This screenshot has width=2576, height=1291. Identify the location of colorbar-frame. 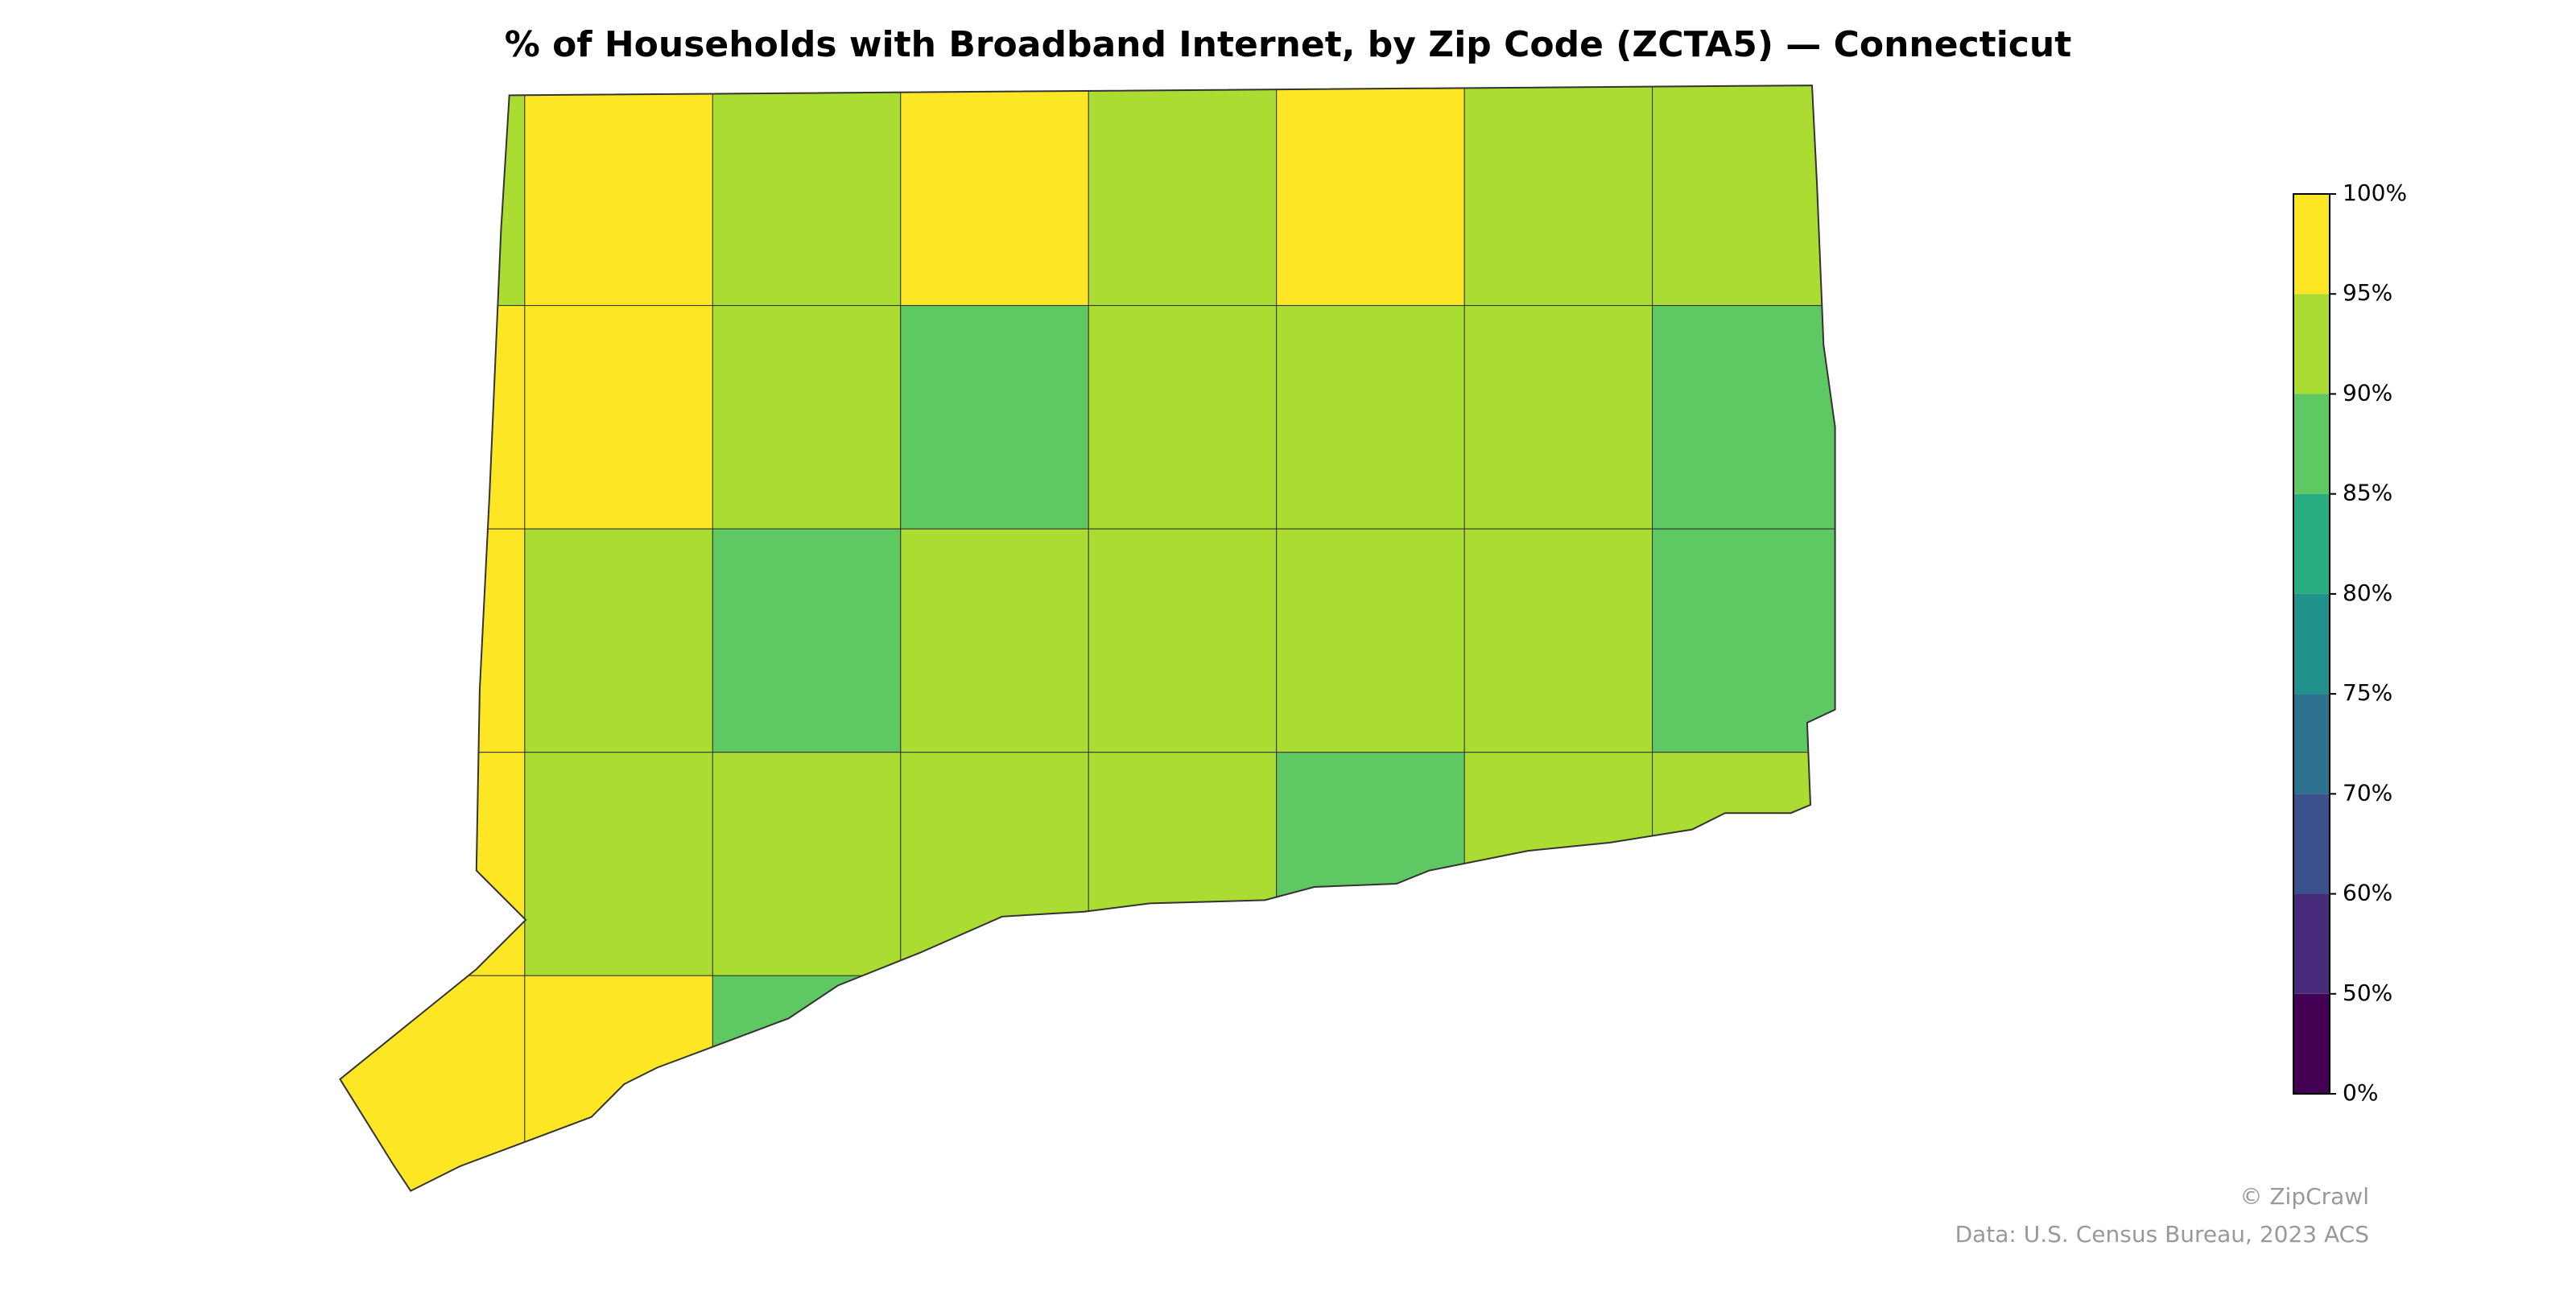
(2311, 644).